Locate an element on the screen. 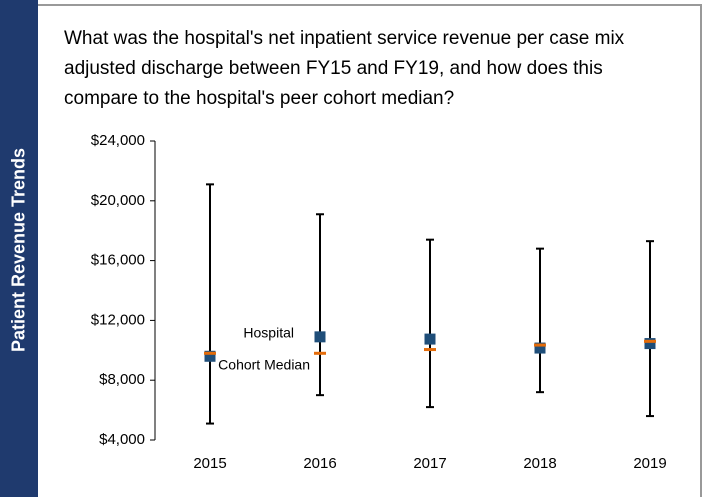 This screenshot has height=497, width=704. x-tick-label: 2017 is located at coordinates (429, 463).